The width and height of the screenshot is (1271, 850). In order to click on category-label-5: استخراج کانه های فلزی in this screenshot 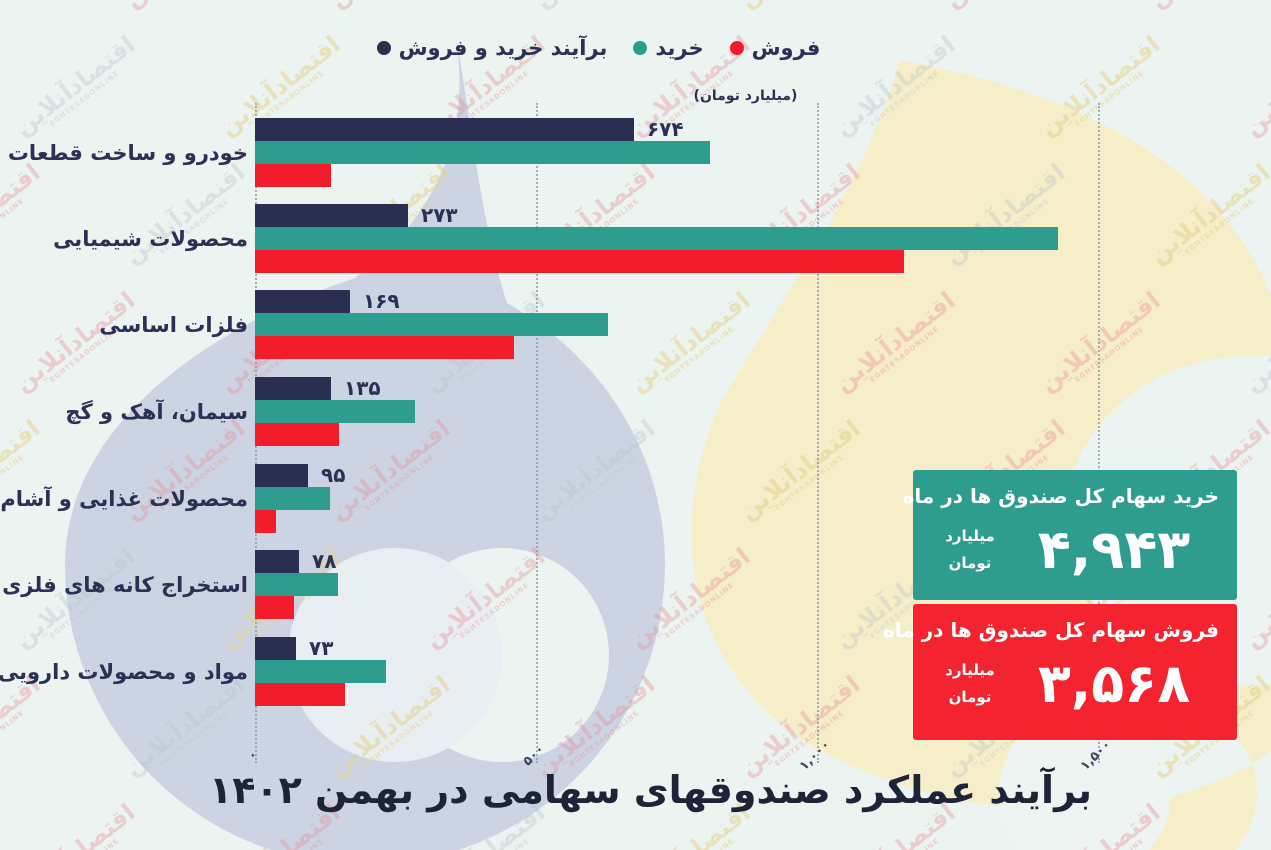, I will do `click(125, 584)`.